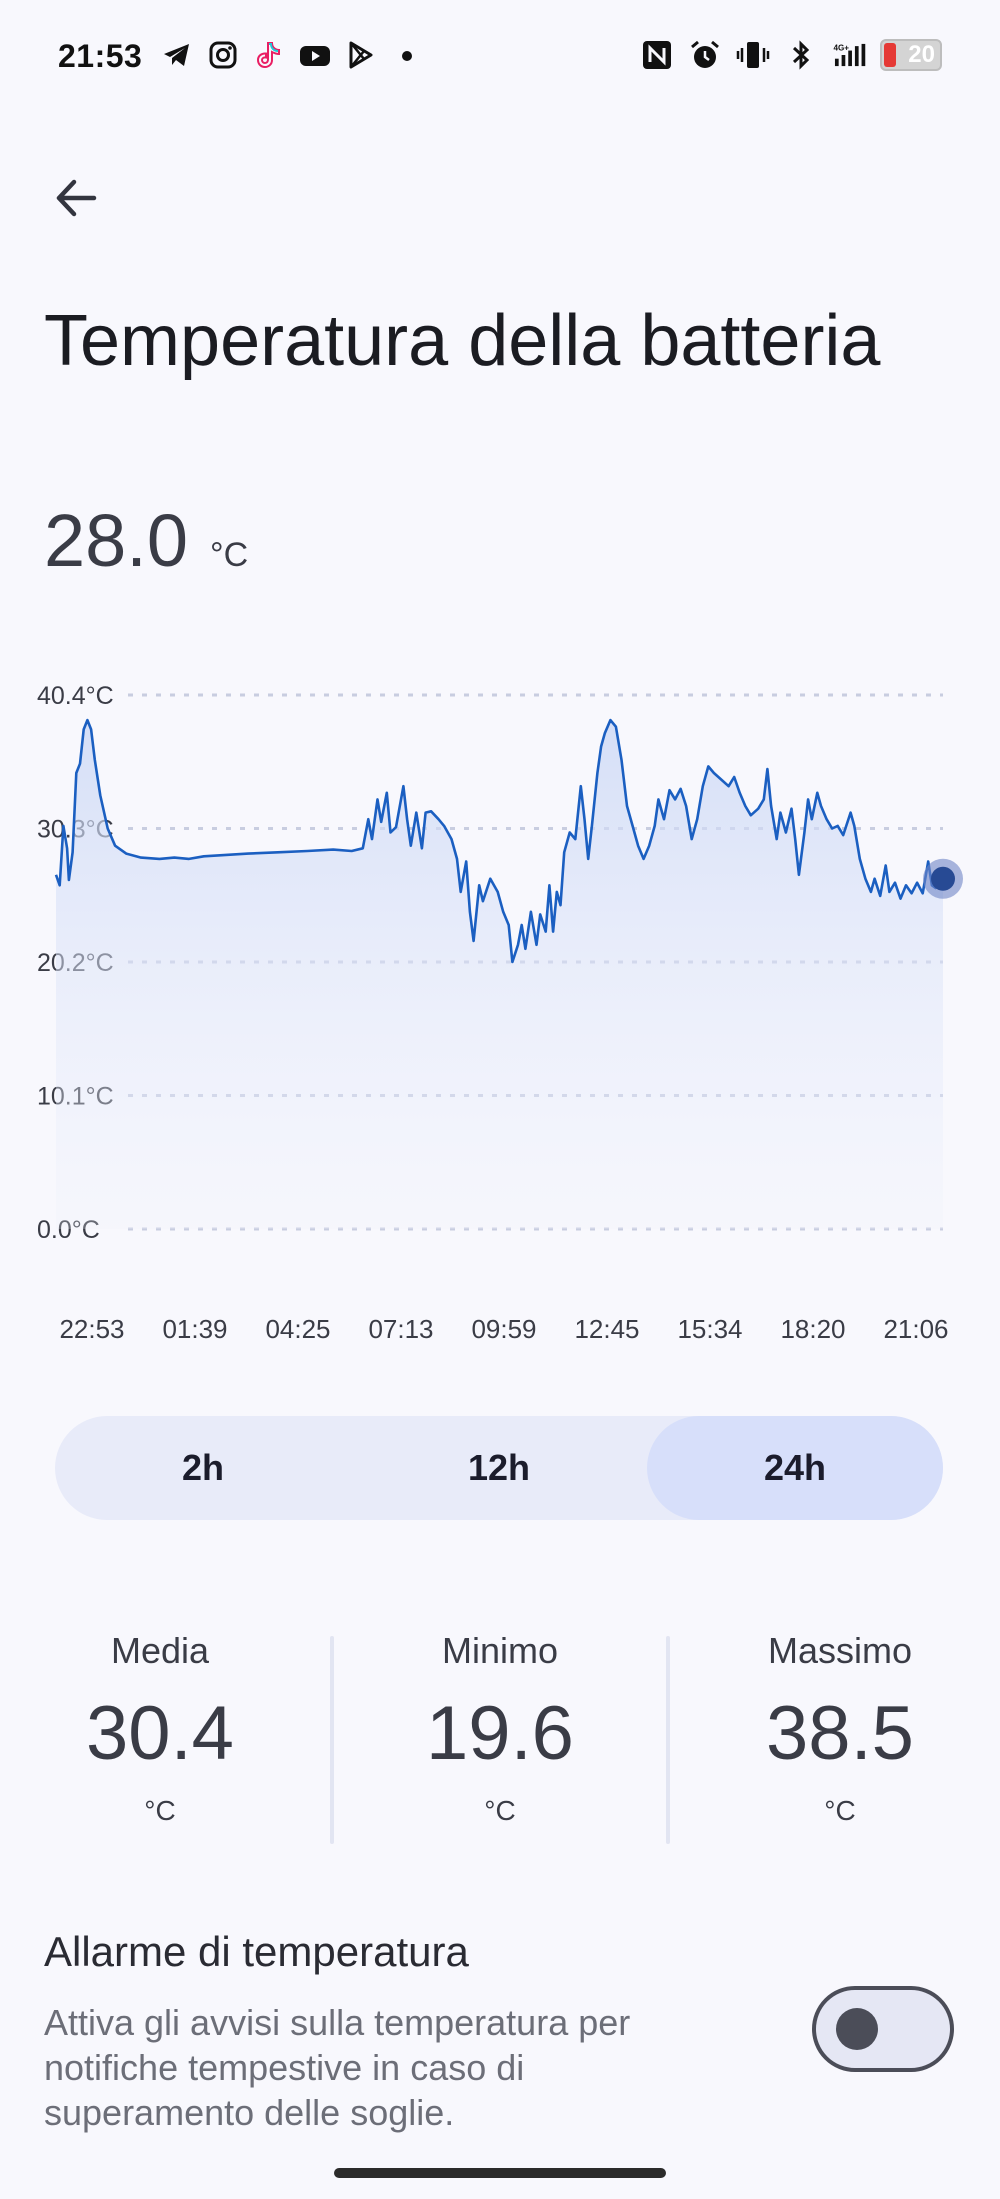  What do you see at coordinates (915, 1329) in the screenshot?
I see `x-tick-label: 21:06` at bounding box center [915, 1329].